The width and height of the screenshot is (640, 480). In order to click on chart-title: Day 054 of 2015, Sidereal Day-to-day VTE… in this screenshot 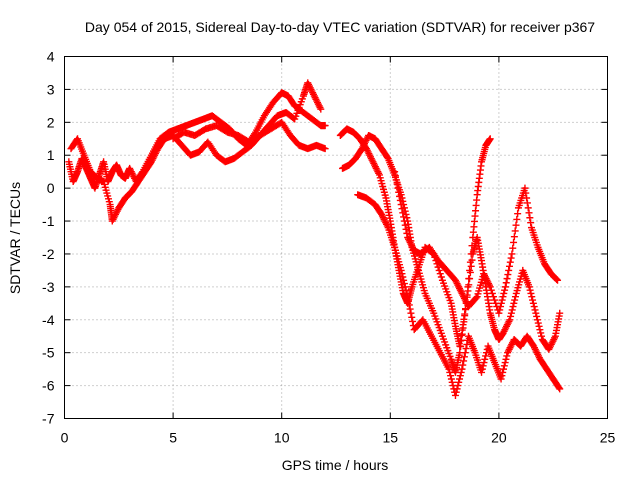, I will do `click(340, 27)`.